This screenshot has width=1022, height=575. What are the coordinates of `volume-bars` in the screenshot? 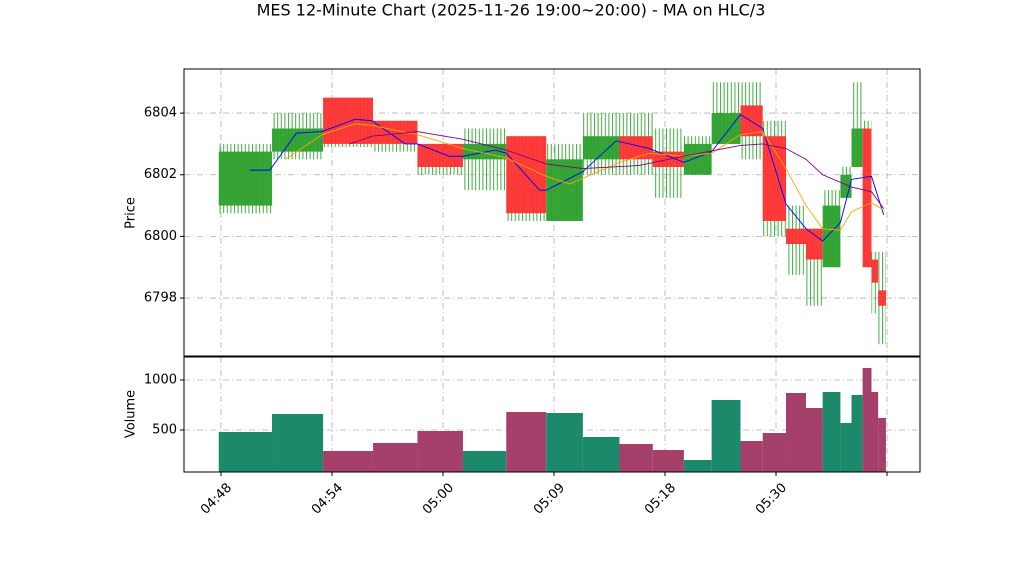 It's located at (552, 420).